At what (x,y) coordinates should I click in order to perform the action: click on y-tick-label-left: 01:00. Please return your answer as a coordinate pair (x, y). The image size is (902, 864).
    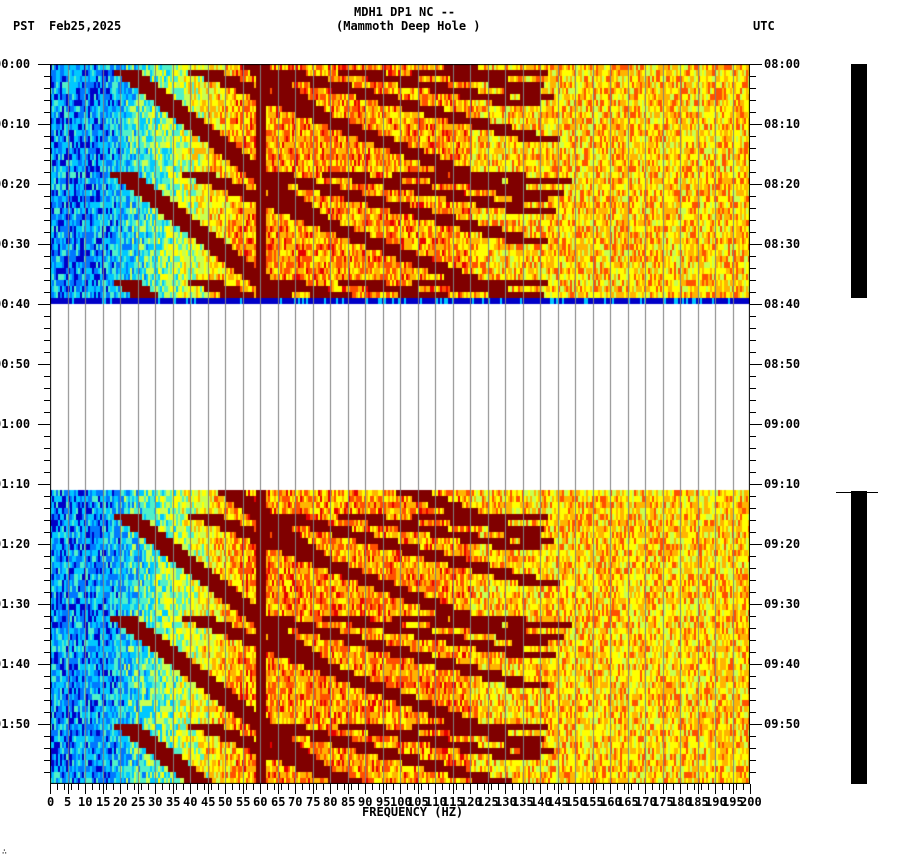
    Looking at the image, I should click on (15, 424).